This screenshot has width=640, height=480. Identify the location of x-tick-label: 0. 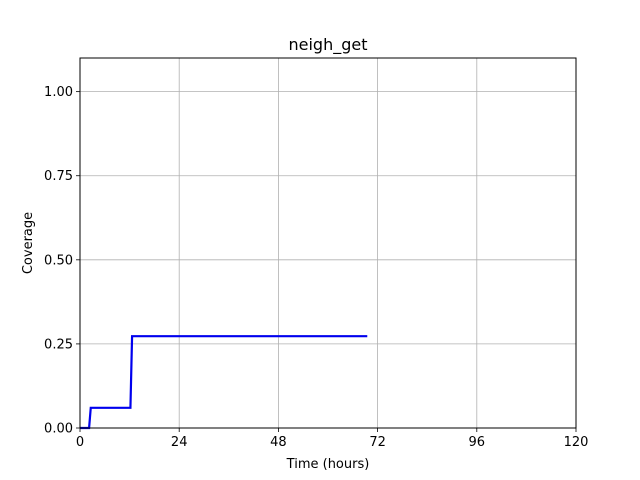
(80, 442).